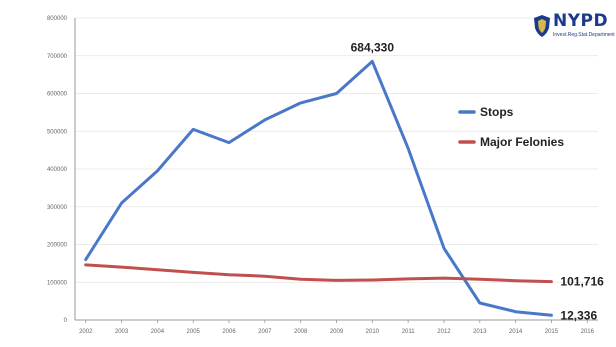 The height and width of the screenshot is (347, 616). What do you see at coordinates (86, 332) in the screenshot?
I see `x-tick-label: 2002` at bounding box center [86, 332].